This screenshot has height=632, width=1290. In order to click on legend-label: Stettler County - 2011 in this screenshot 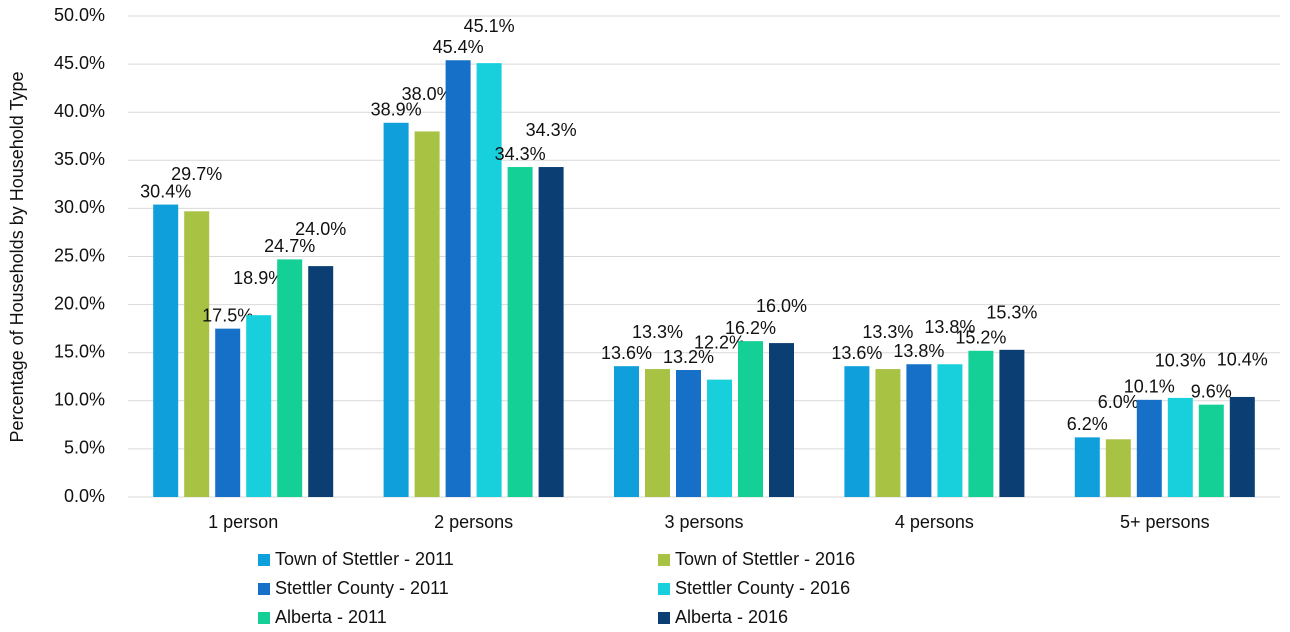, I will do `click(362, 588)`.